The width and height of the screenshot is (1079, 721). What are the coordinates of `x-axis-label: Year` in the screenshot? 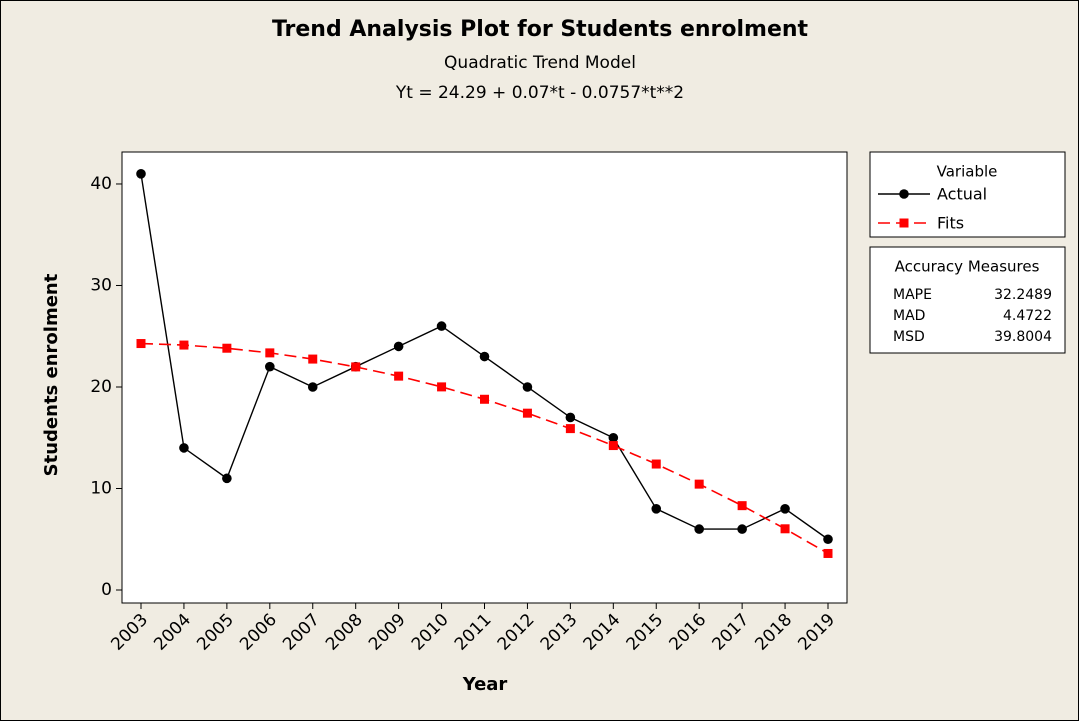 It's located at (485, 684).